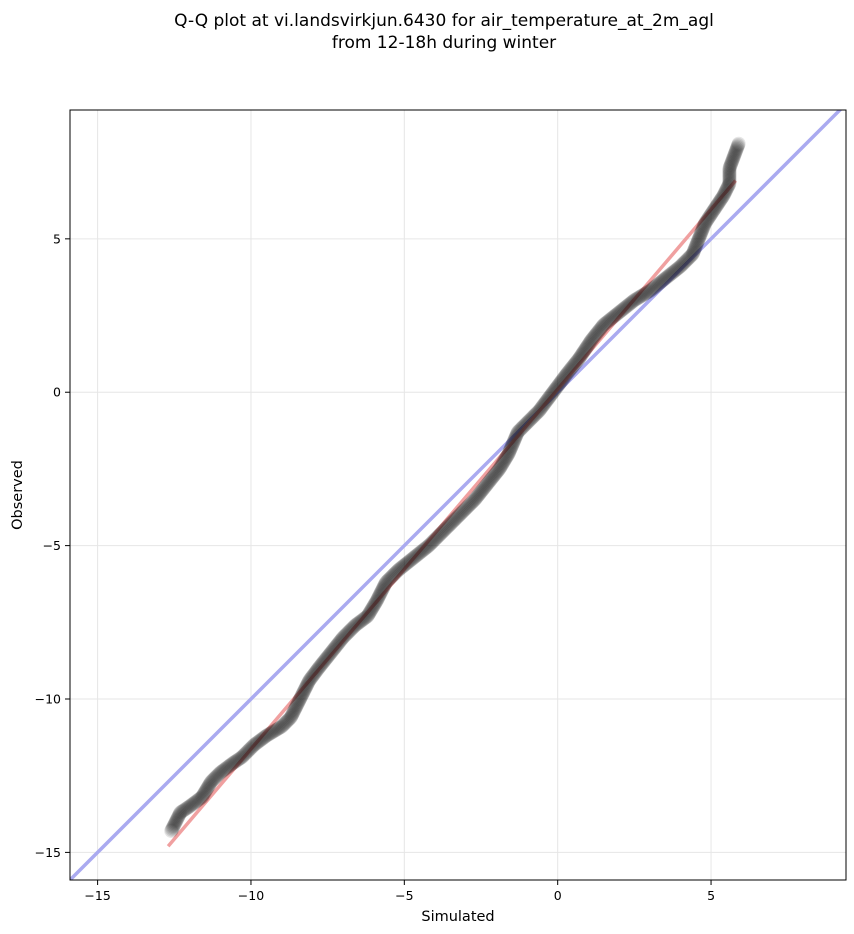  I want to click on y-tick-label: −15, so click(48, 852).